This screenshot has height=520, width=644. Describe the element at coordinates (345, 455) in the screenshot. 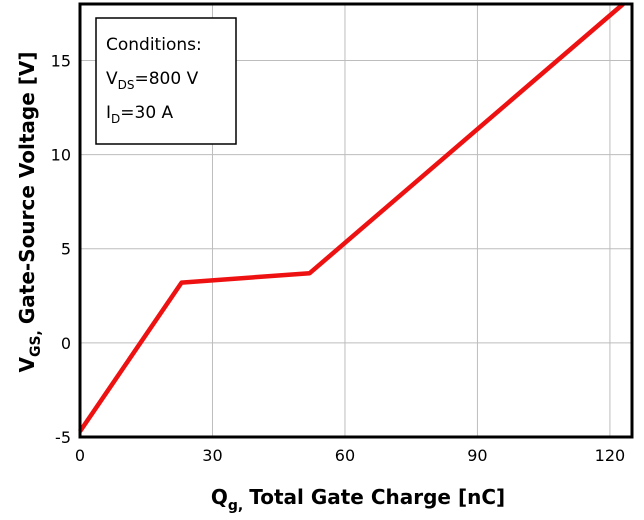

I see `x-tick-label: 60` at that location.